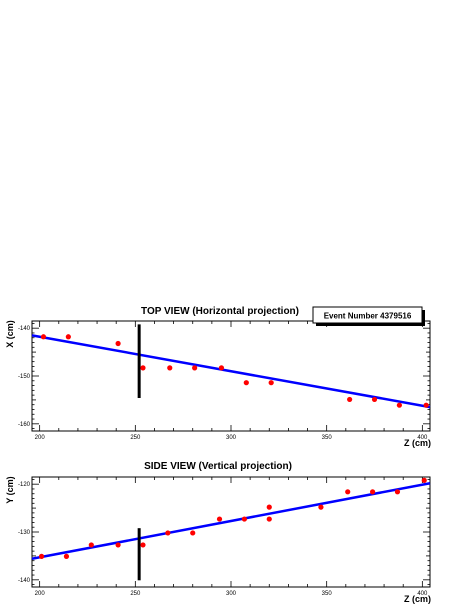 Image resolution: width=469 pixels, height=607 pixels. Describe the element at coordinates (24, 485) in the screenshot. I see `side-view-ytick-label: -120` at that location.